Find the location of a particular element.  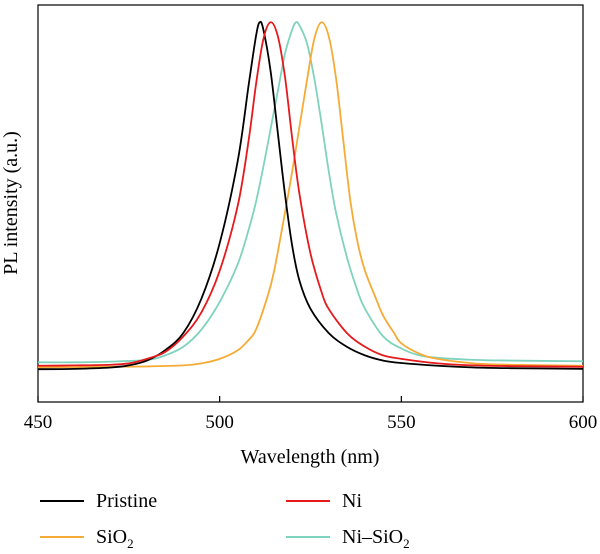

x-tick-label: 450 is located at coordinates (38, 422).